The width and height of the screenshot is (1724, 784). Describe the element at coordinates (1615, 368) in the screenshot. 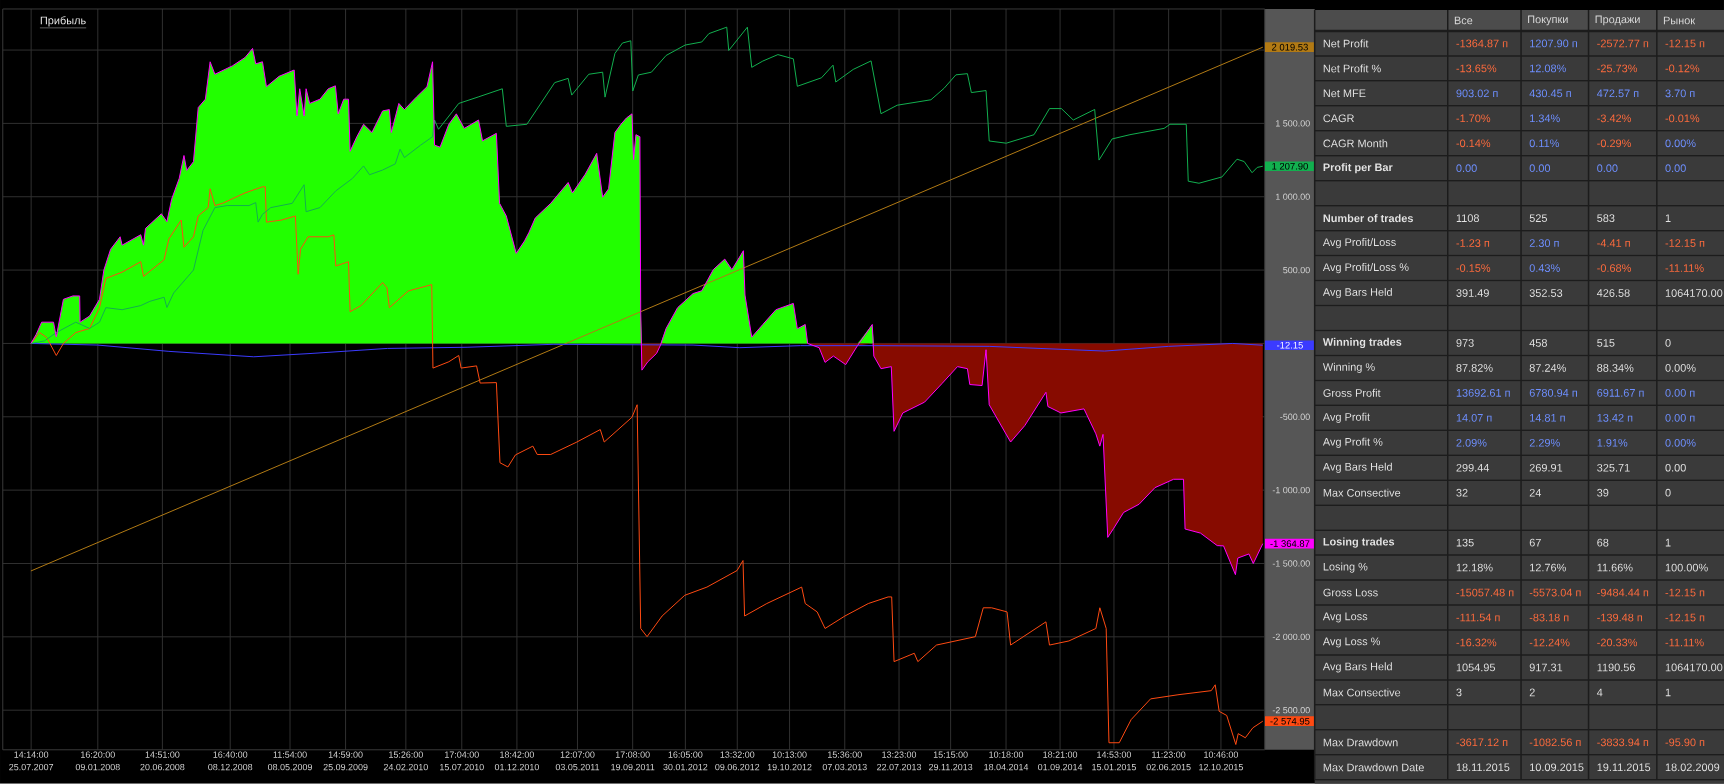

I see `text: 88.34%` at that location.